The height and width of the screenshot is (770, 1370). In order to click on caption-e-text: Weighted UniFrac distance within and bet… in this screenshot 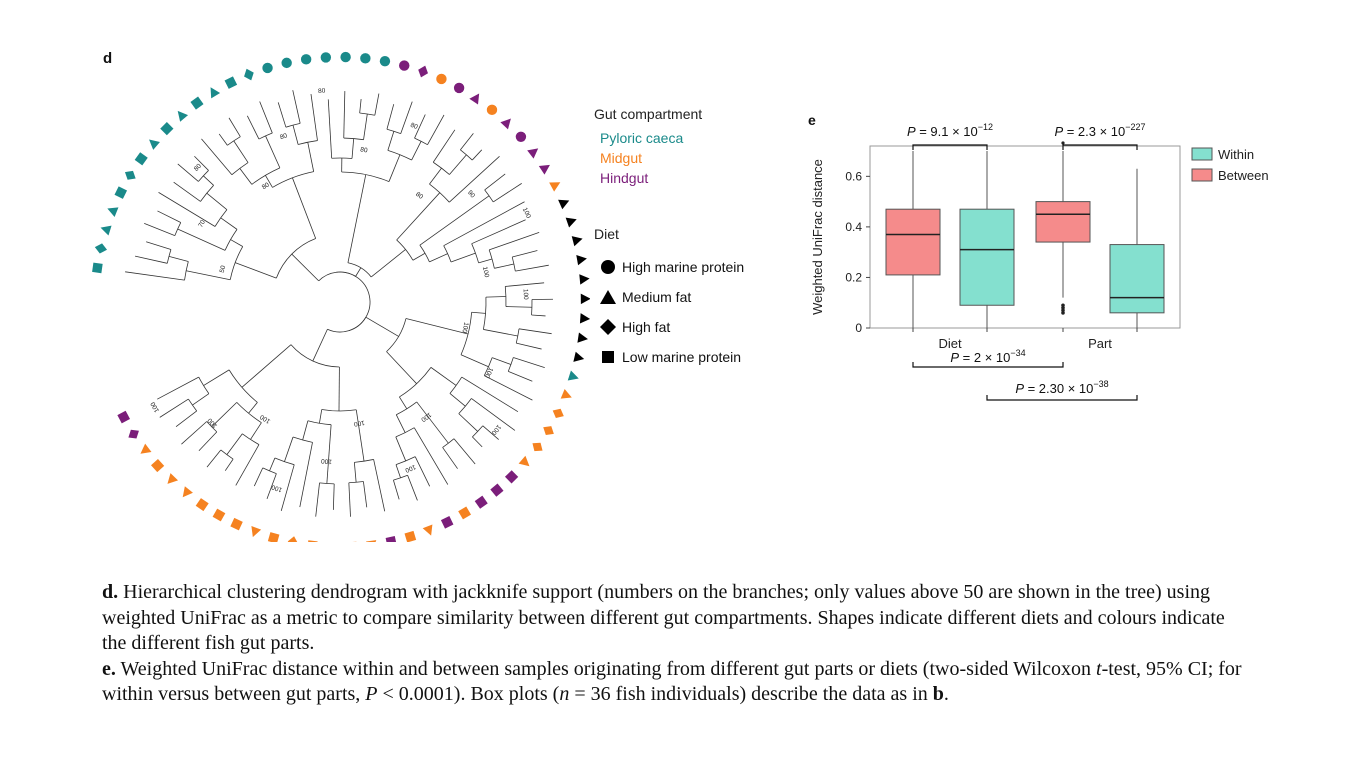, I will do `click(606, 668)`.